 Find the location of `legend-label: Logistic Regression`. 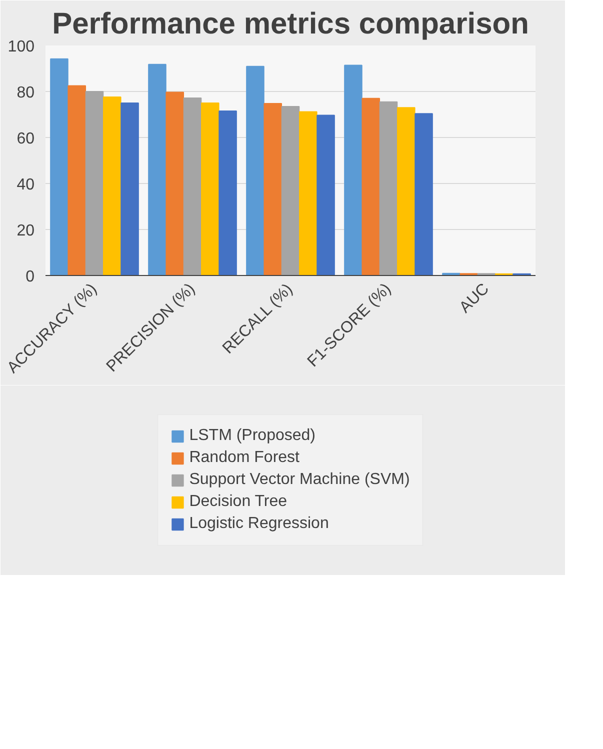

legend-label: Logistic Regression is located at coordinates (259, 524).